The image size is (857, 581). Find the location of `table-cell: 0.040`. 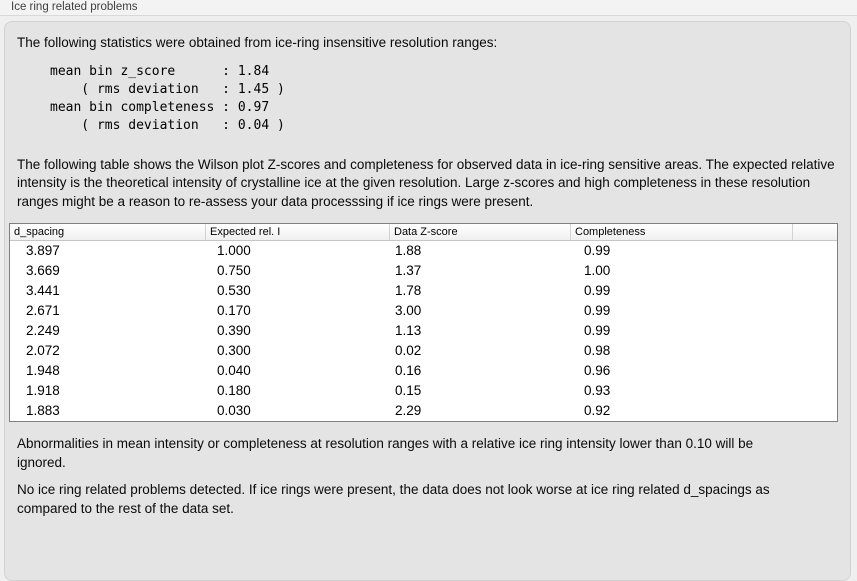

table-cell: 0.040 is located at coordinates (234, 370).